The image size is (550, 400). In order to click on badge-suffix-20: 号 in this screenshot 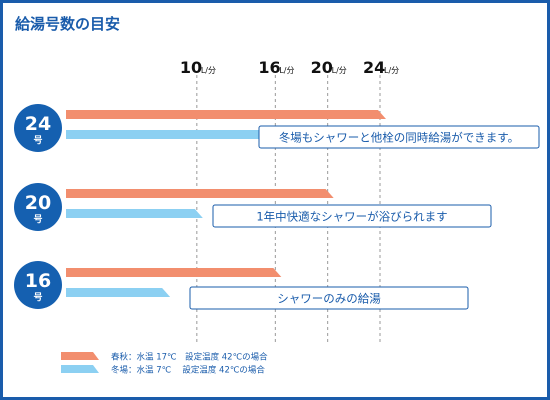, I will do `click(37, 219)`.